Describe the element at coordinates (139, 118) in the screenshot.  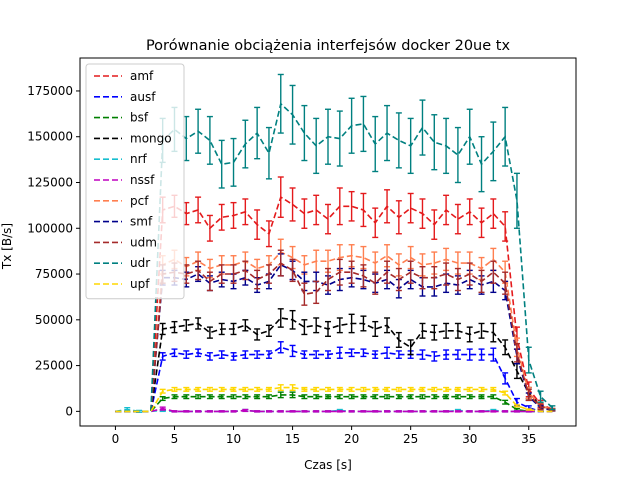
I see `legend-label: bsf` at that location.